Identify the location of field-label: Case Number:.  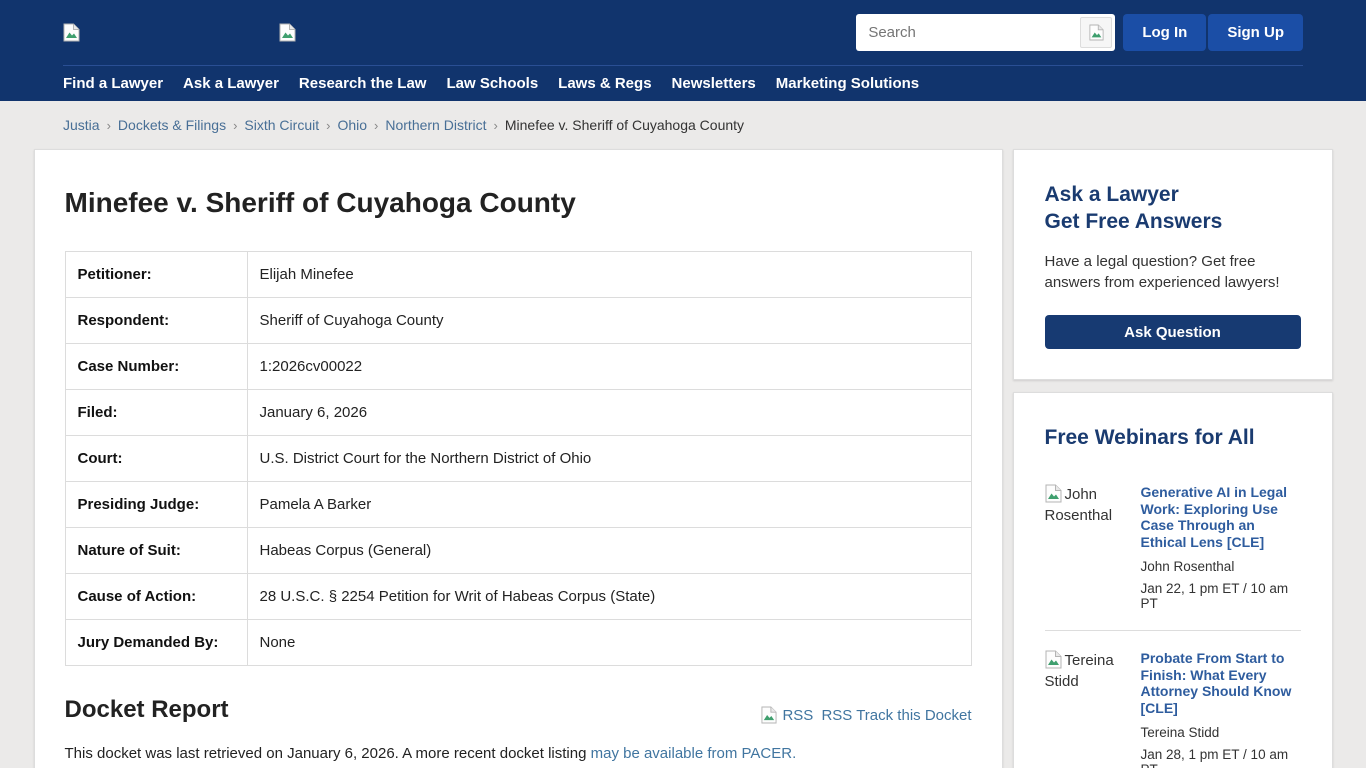
(156, 366).